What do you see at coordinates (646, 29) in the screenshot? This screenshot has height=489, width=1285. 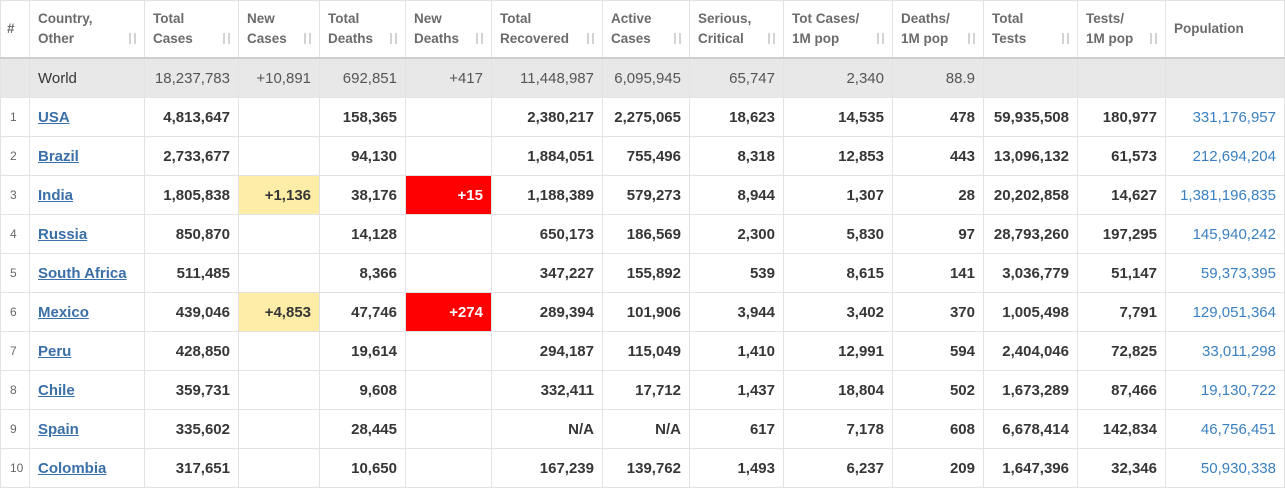 I see `column-header: Active Cases` at bounding box center [646, 29].